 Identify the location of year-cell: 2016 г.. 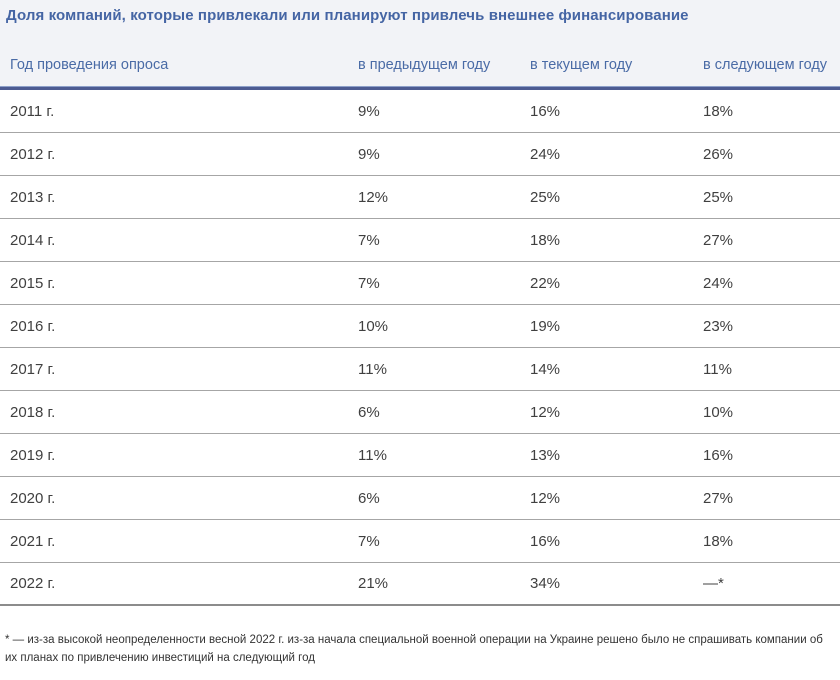
(33, 326).